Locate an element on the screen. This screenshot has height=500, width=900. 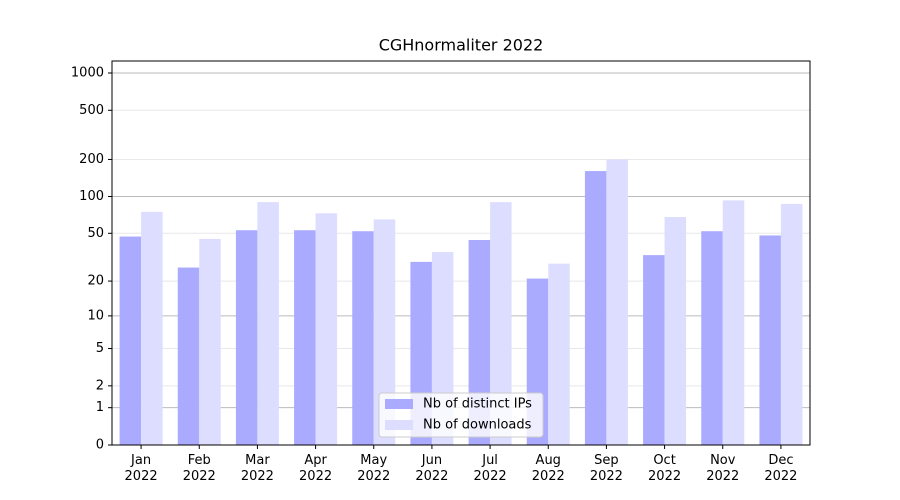
y-tick-label: 1000 is located at coordinates (87, 73).